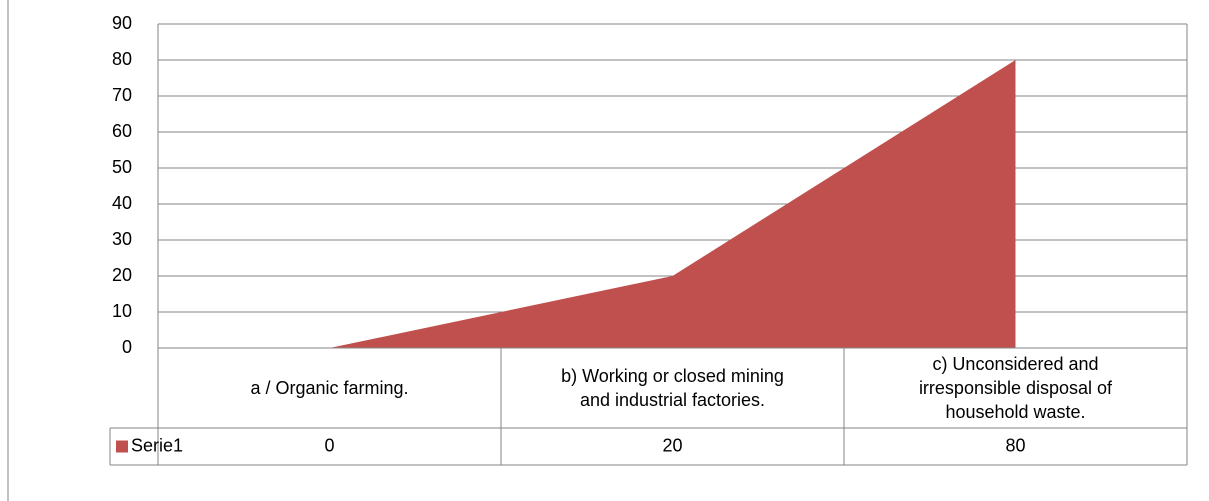 The height and width of the screenshot is (501, 1209). Describe the element at coordinates (122, 311) in the screenshot. I see `y-tick-label: 10` at that location.